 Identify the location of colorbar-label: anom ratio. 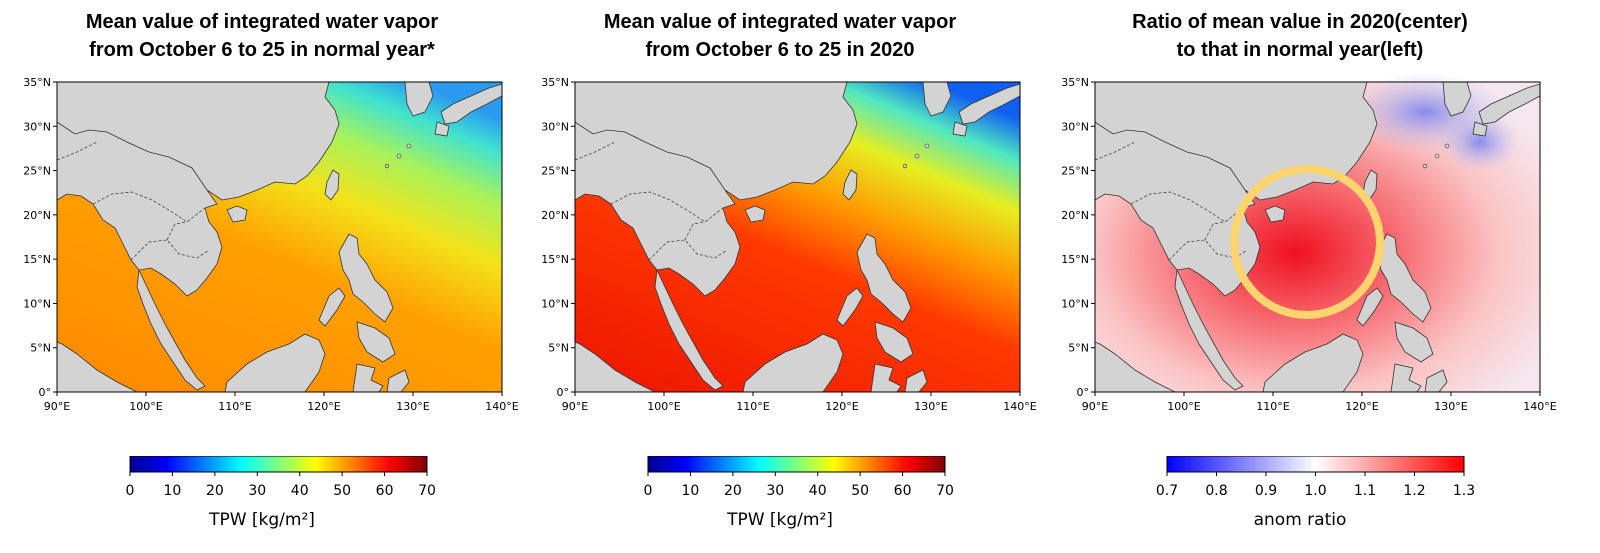
(1300, 520).